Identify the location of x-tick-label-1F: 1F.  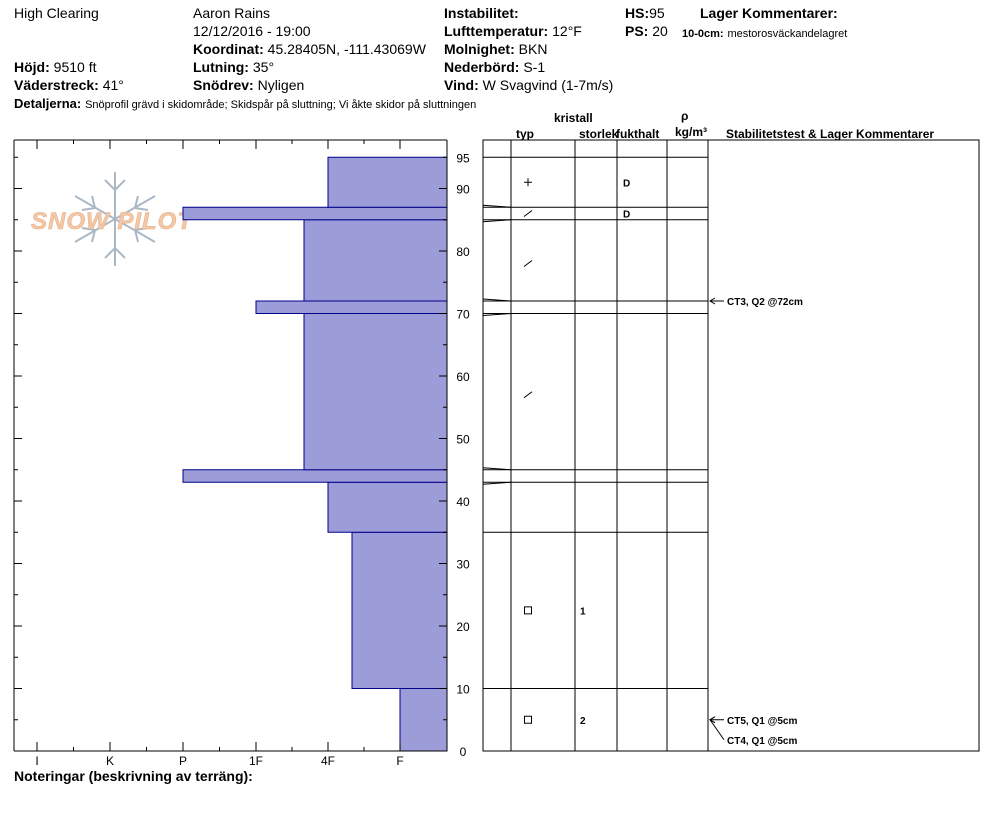
(256, 761).